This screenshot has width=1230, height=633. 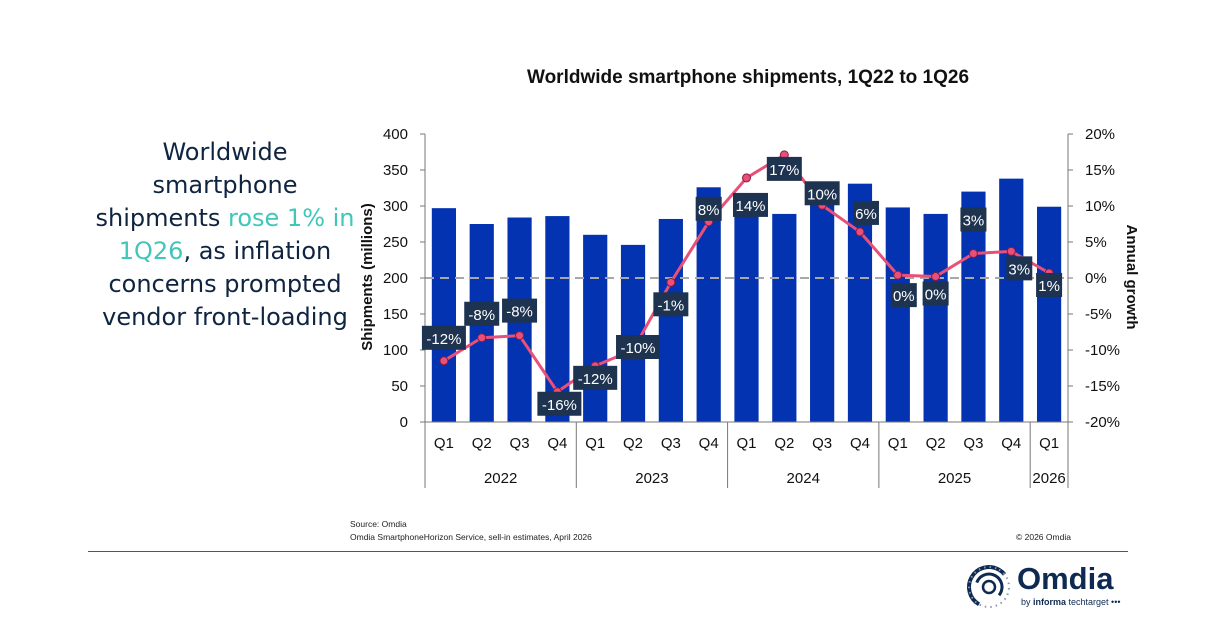 I want to click on logo-sub-rest: techtarget •••, so click(x=1093, y=602).